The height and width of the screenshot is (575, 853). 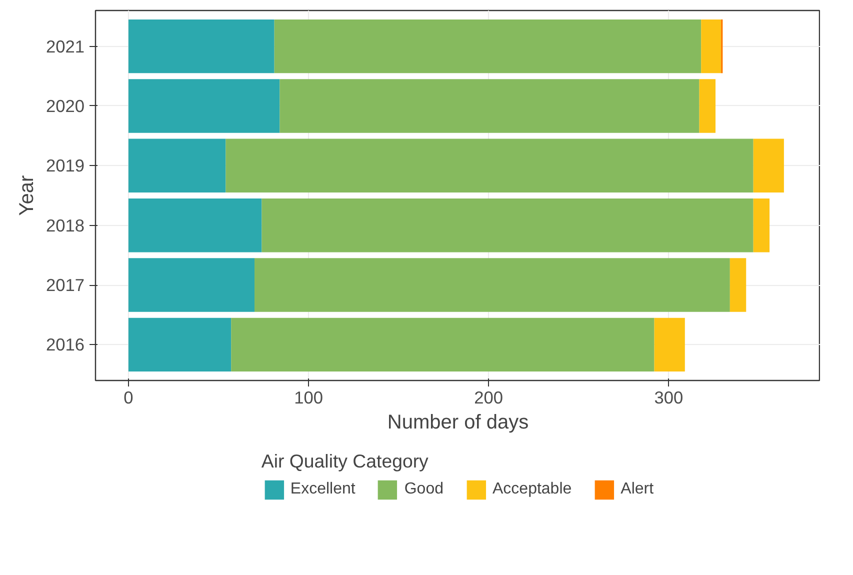 I want to click on legend-title: Air Quality Category, so click(x=345, y=461).